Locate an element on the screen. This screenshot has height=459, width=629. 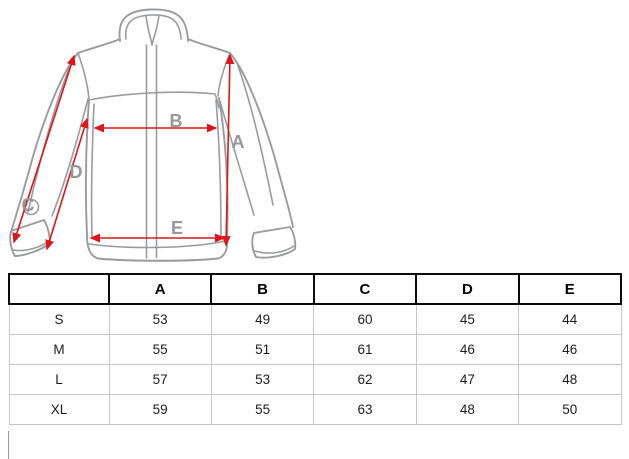
jacket-sleeve-left is located at coordinates (49, 154).